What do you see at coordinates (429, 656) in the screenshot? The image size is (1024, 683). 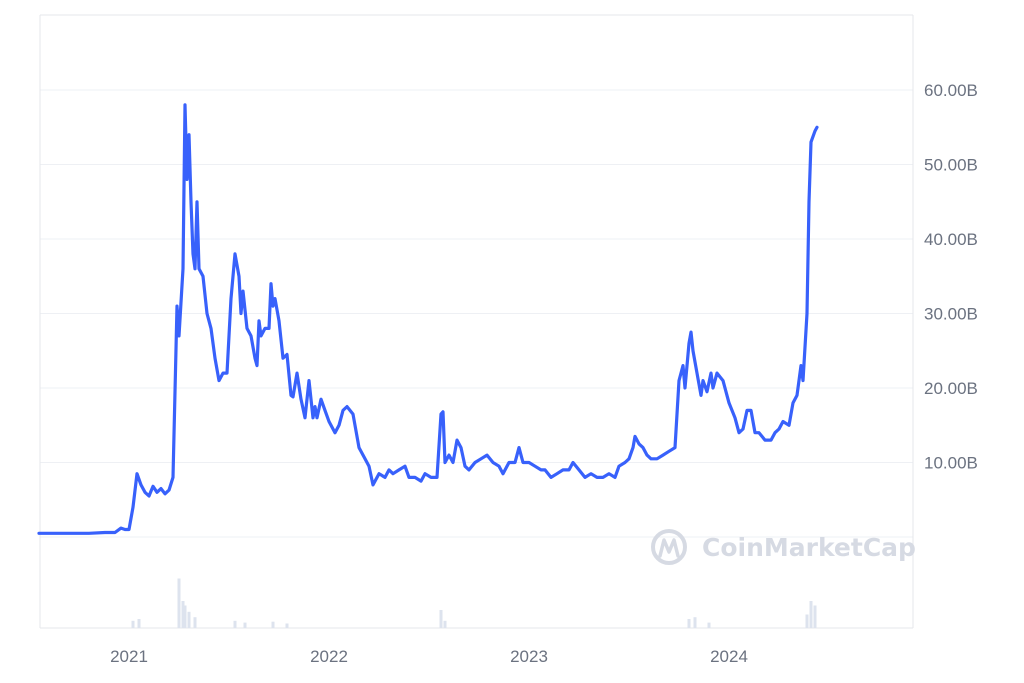 I see `x-axis-ticks: 2021 2022 2023 2024` at bounding box center [429, 656].